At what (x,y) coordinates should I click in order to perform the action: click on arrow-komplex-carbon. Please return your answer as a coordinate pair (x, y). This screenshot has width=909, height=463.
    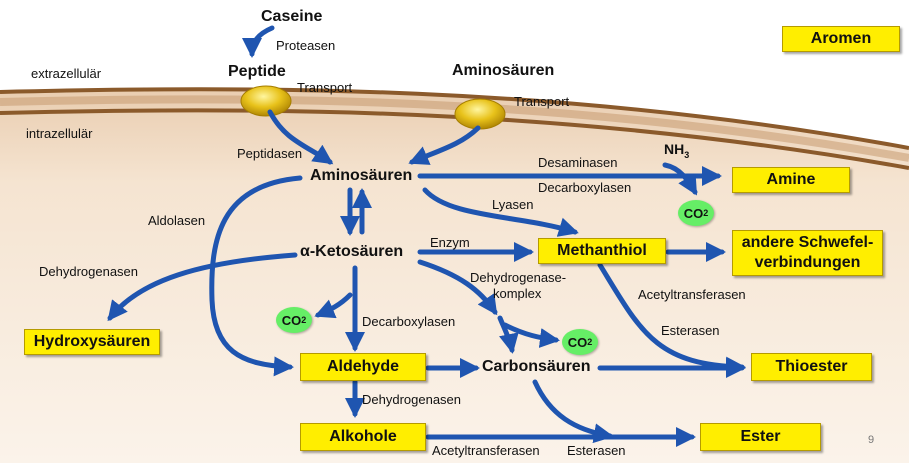
    Looking at the image, I should click on (508, 334).